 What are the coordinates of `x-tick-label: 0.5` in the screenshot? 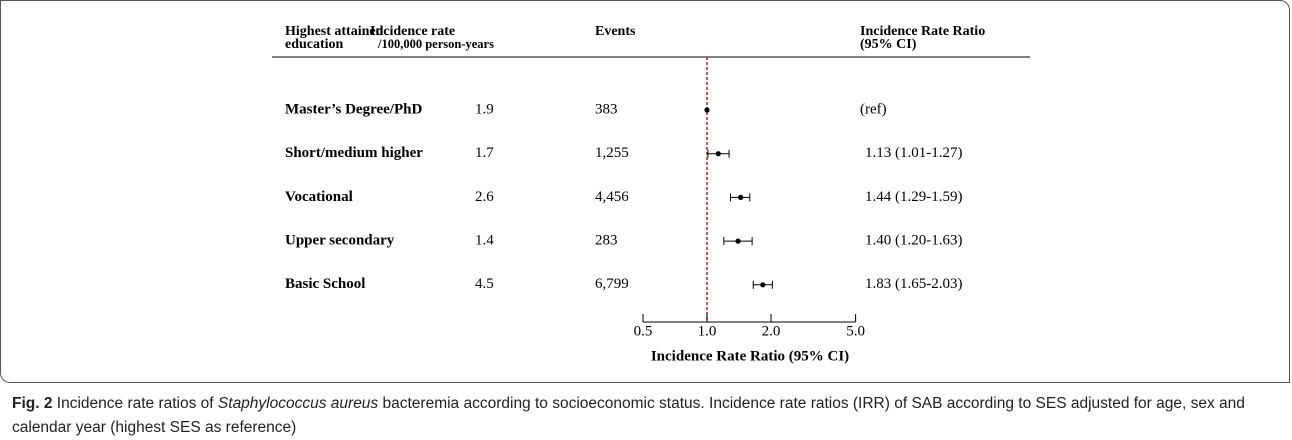 It's located at (643, 331).